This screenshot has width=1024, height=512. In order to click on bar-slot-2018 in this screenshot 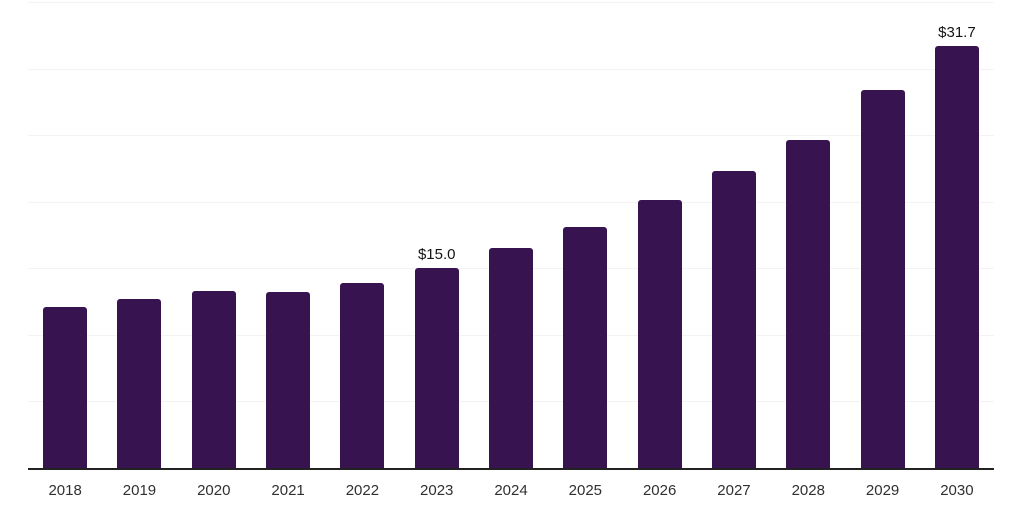, I will do `click(65, 235)`.